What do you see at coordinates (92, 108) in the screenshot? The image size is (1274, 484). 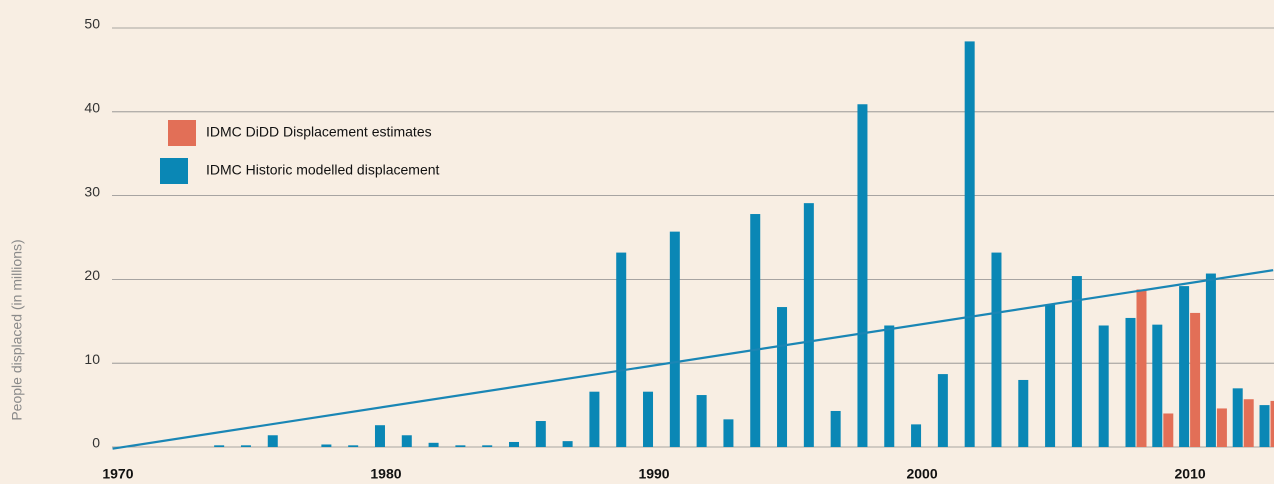 I see `y-tick-label: 40` at bounding box center [92, 108].